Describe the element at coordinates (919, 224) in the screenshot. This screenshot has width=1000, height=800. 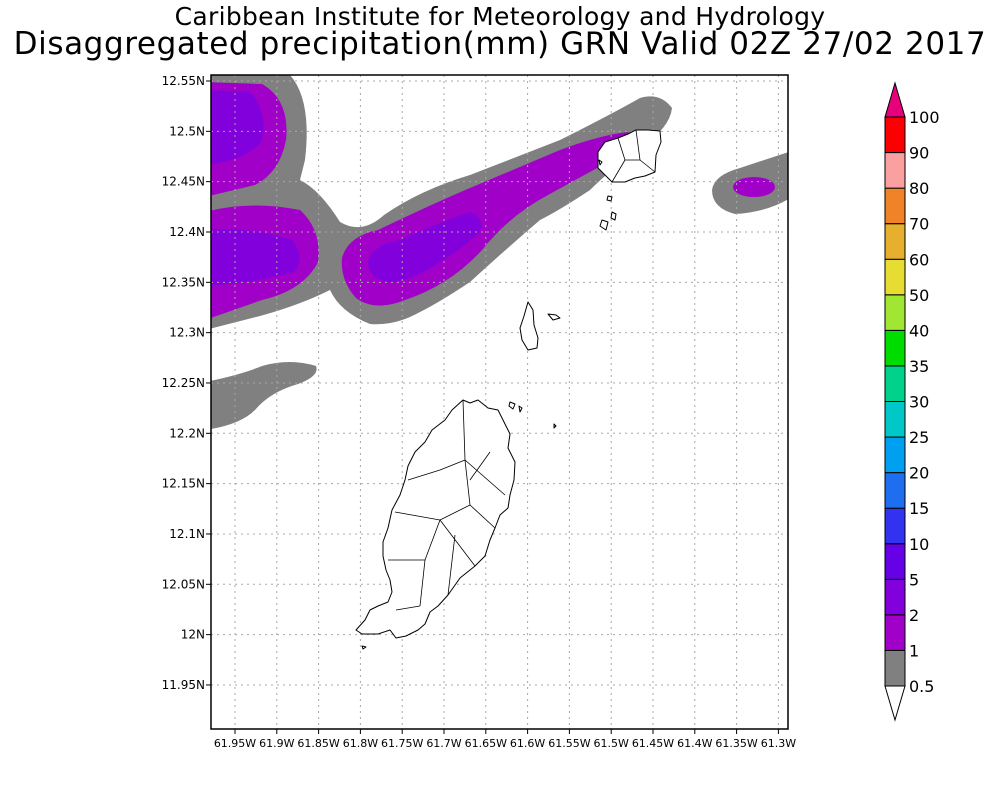
I see `colorbar-label: 70` at that location.